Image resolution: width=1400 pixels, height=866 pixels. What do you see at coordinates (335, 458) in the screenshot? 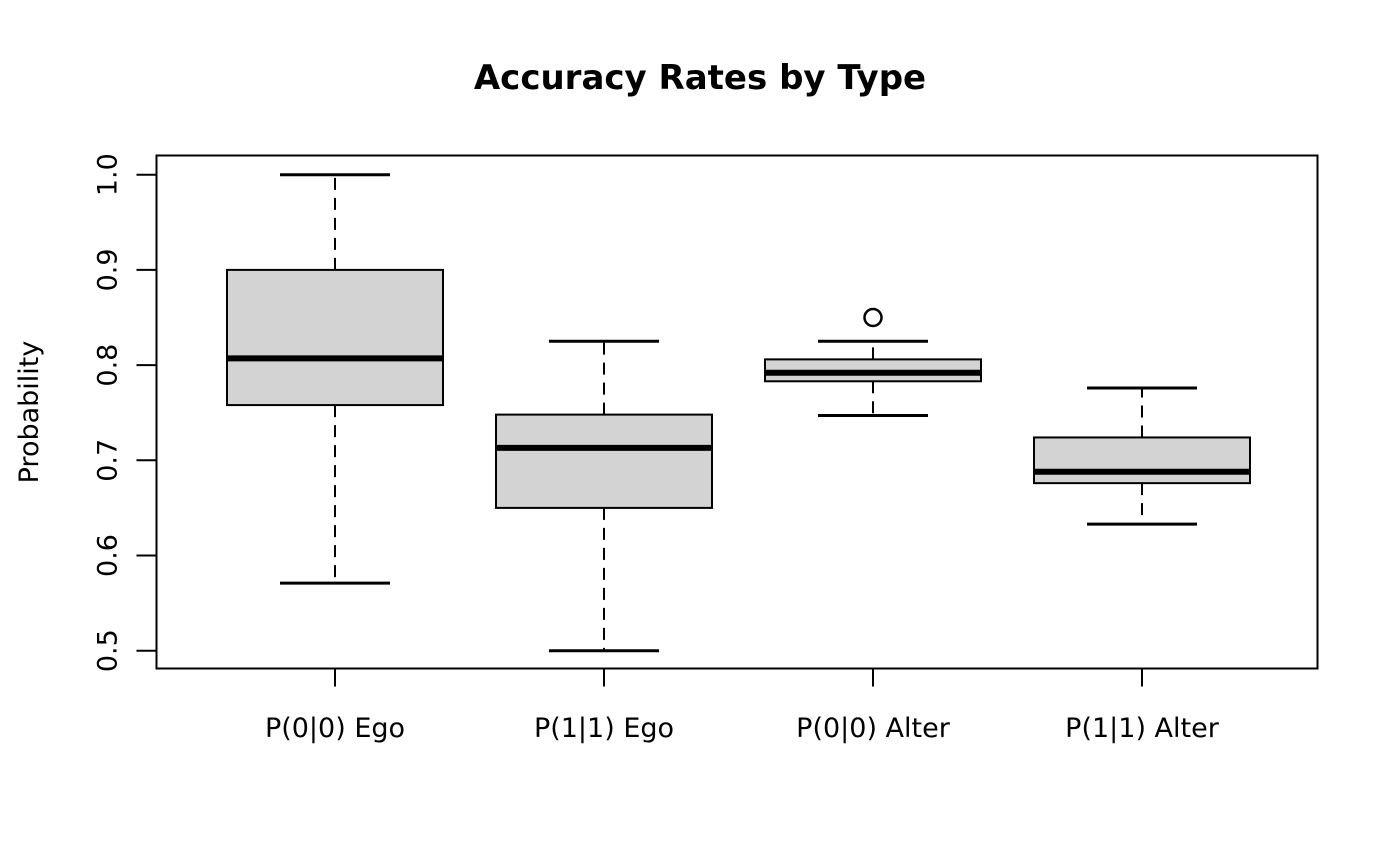
I see `boxplot-group: P(0|0) Ego` at bounding box center [335, 458].